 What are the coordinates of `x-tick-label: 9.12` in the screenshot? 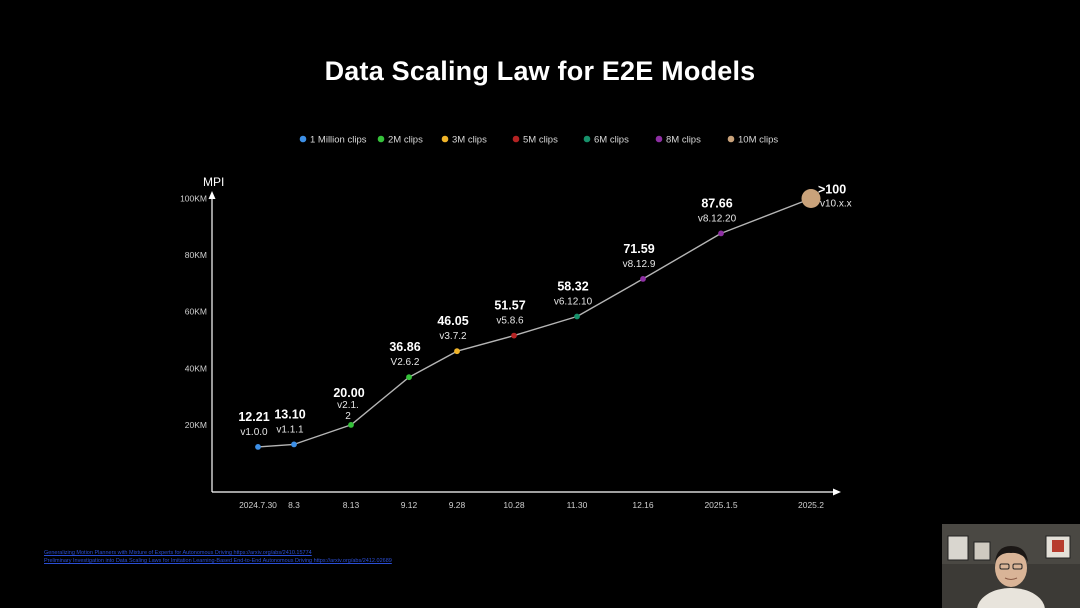 It's located at (409, 505).